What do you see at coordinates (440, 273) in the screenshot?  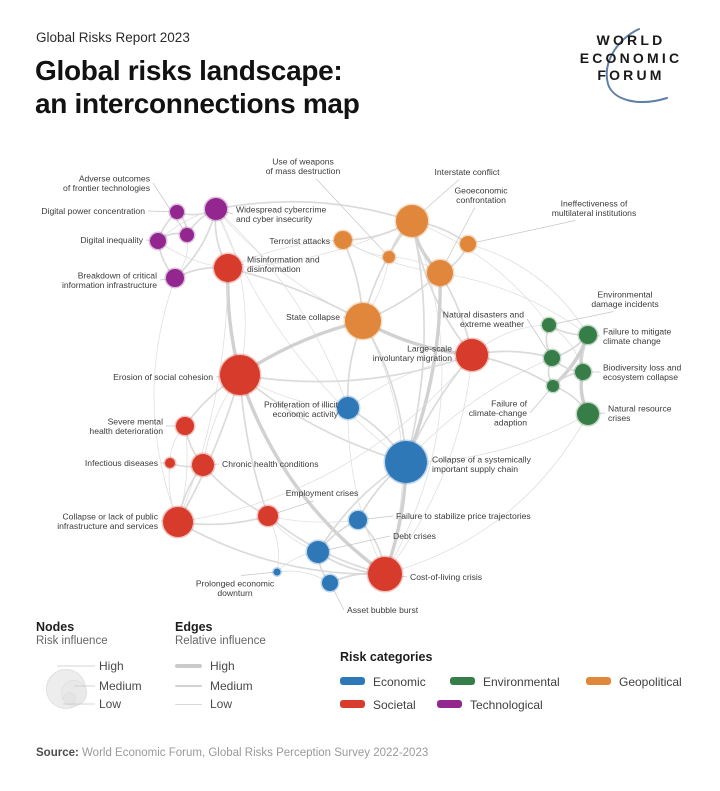 I see `risk-node-geoeconomic` at bounding box center [440, 273].